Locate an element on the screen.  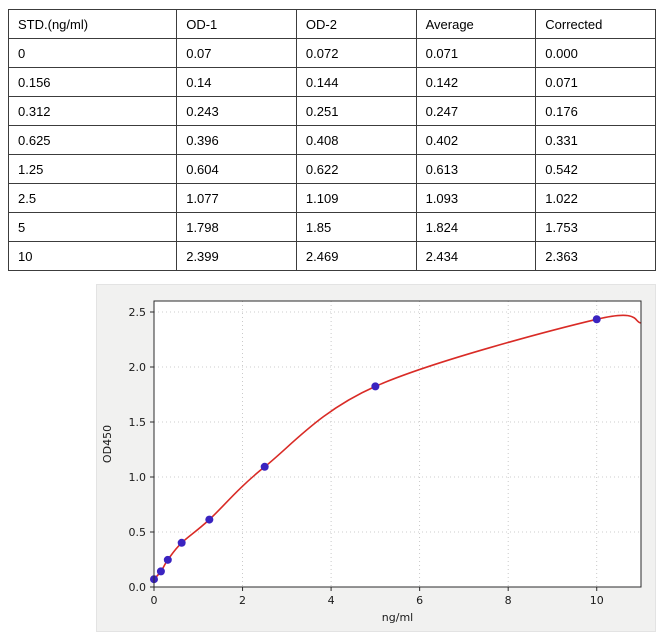
y-tick-label: 0.0 is located at coordinates (138, 587).